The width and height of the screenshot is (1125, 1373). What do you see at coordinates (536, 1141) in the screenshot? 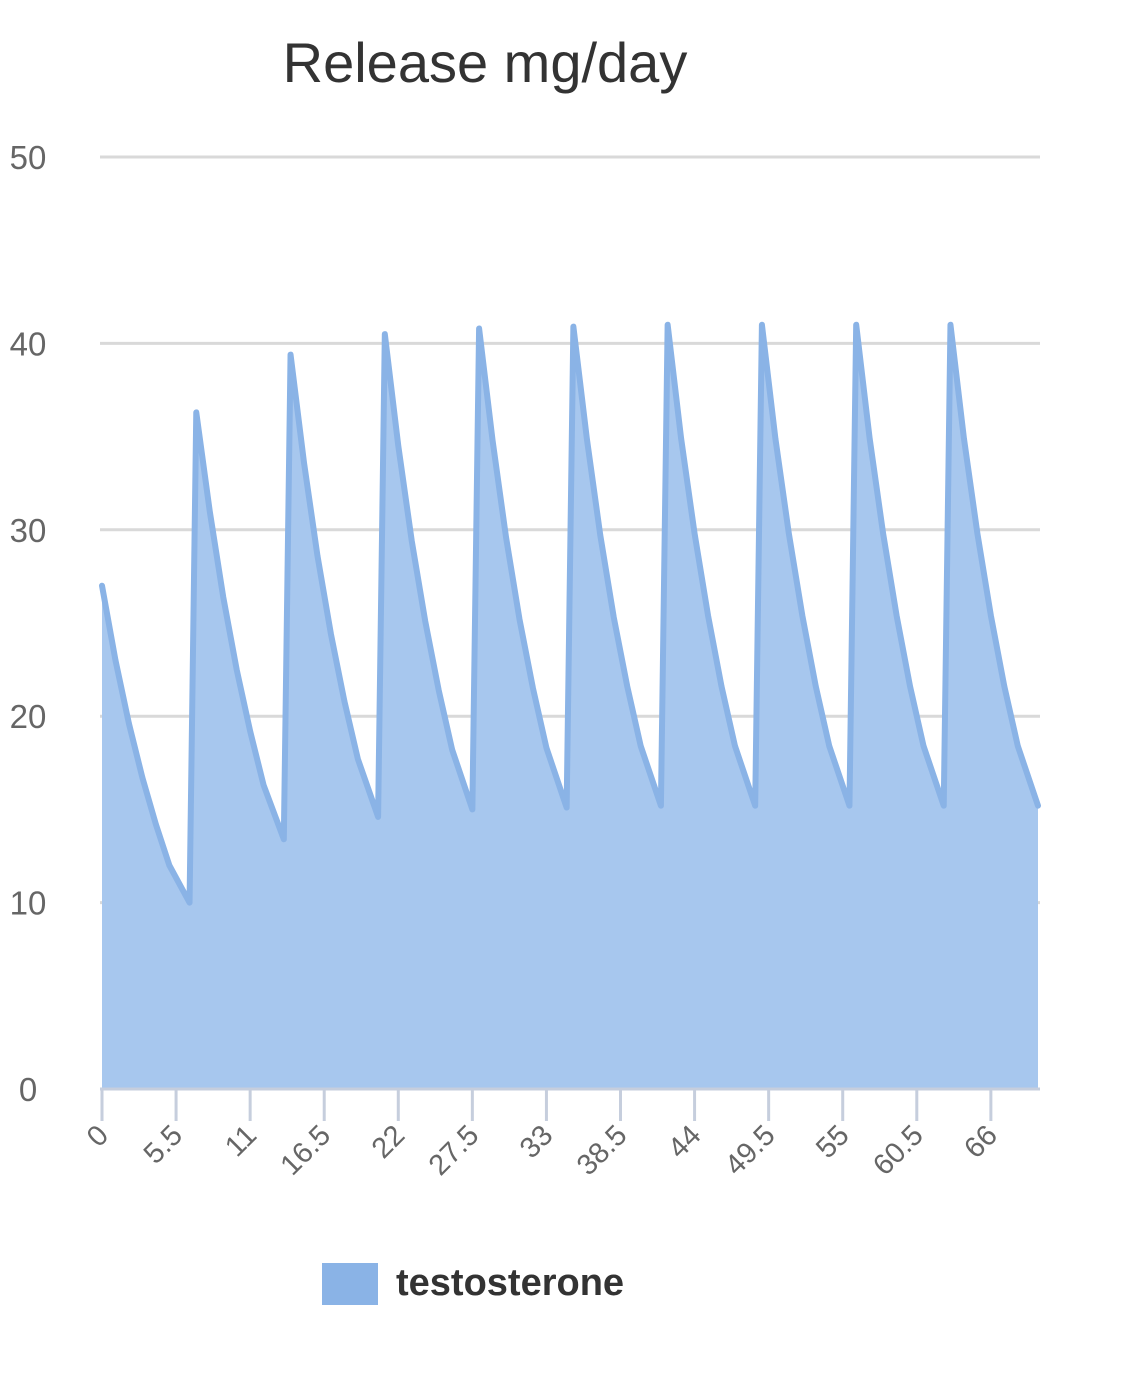
I see `x-tick-label-6: 33` at bounding box center [536, 1141].